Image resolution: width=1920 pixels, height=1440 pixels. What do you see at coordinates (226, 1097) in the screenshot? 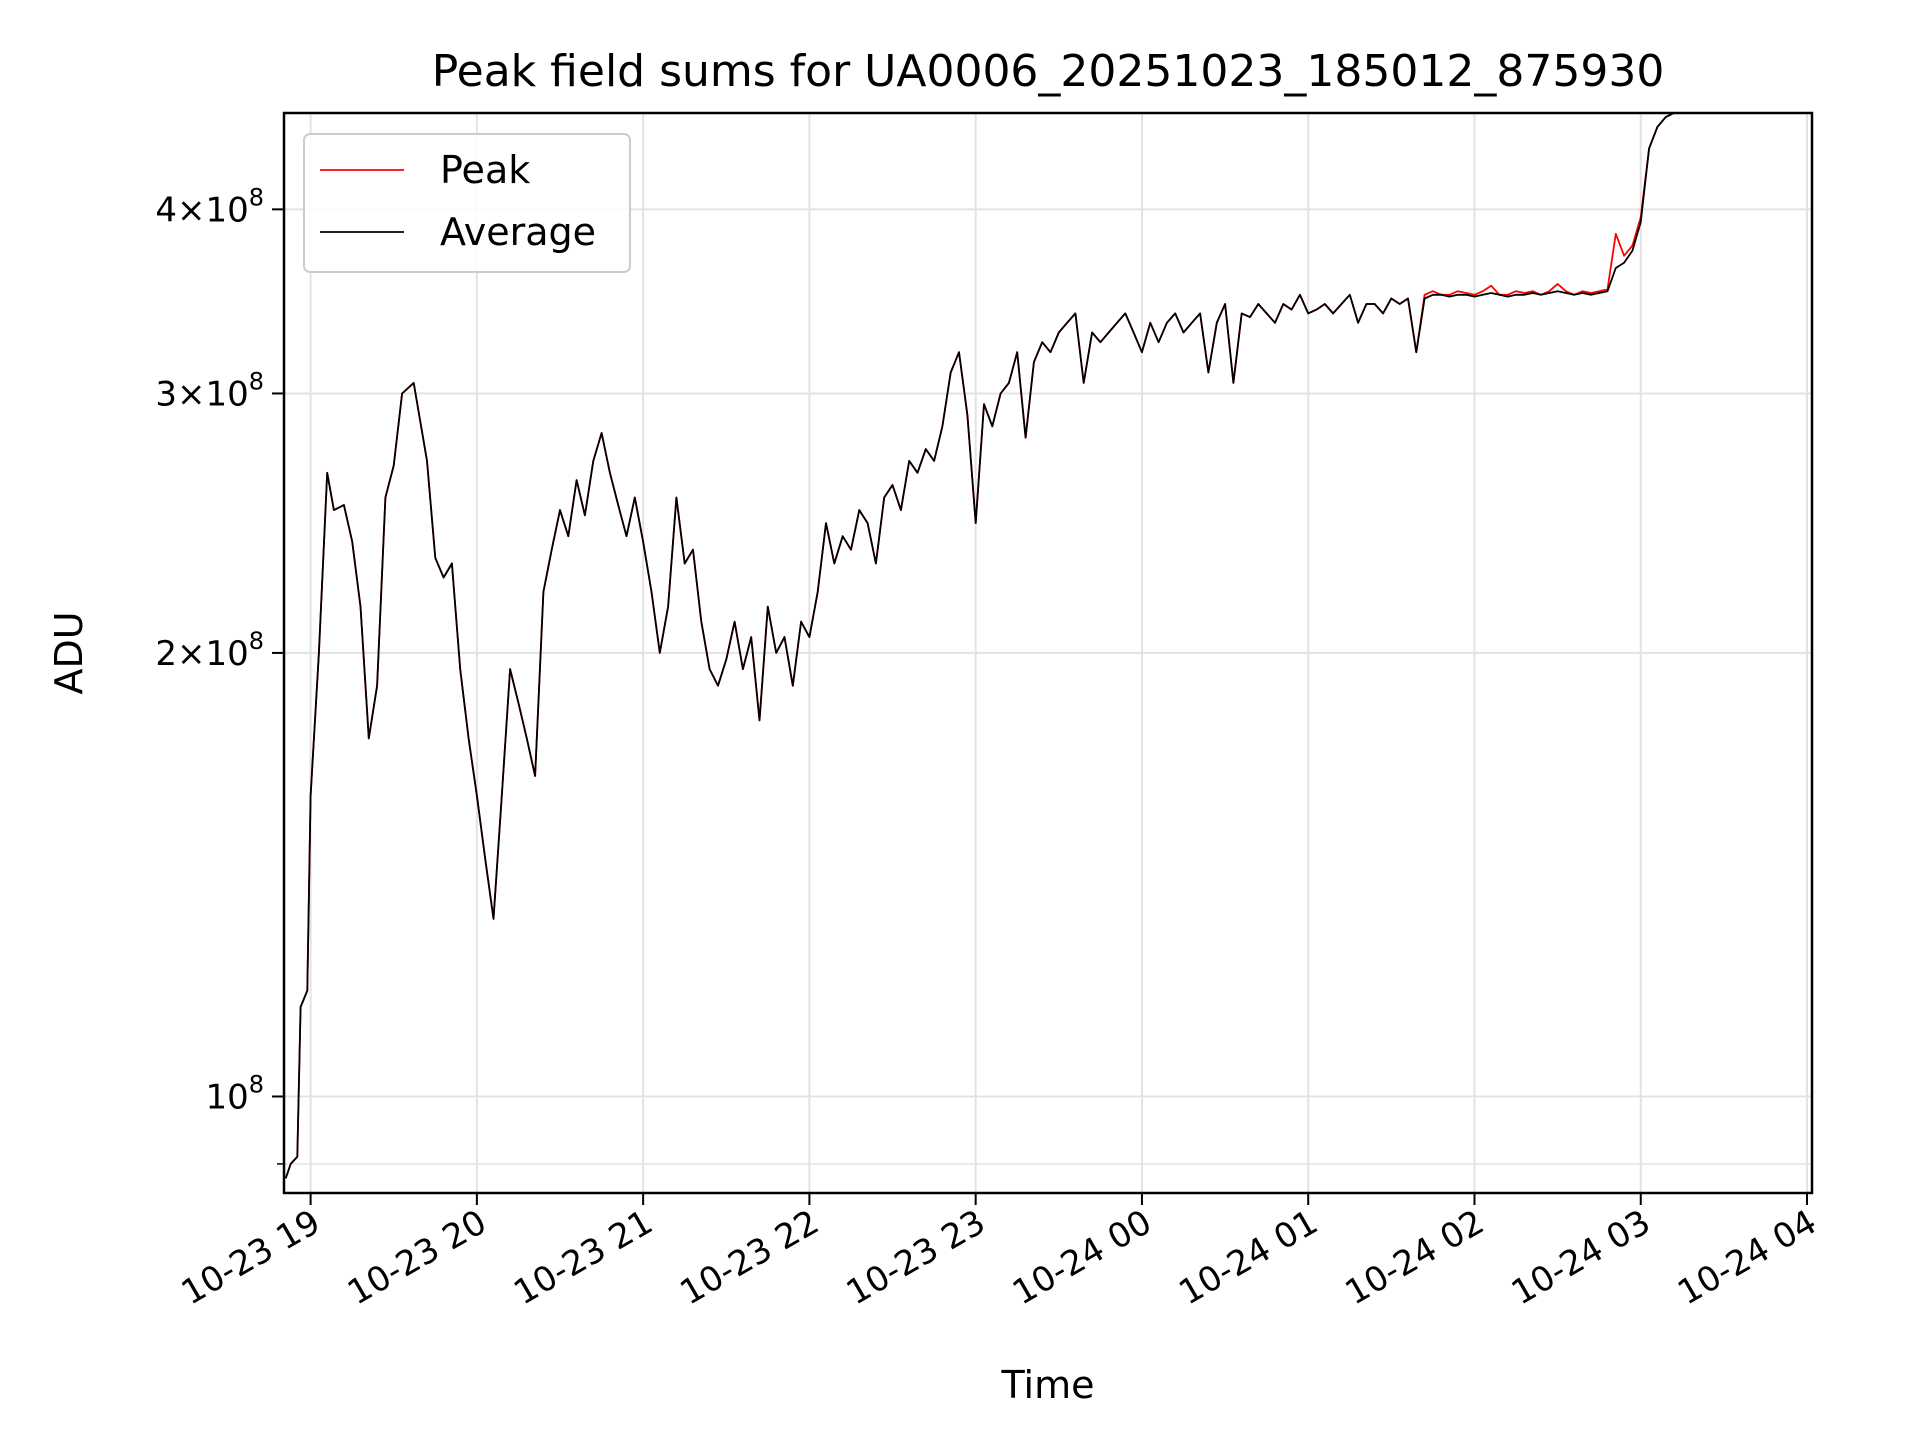
I see `y-tick-base: 10` at bounding box center [226, 1097].